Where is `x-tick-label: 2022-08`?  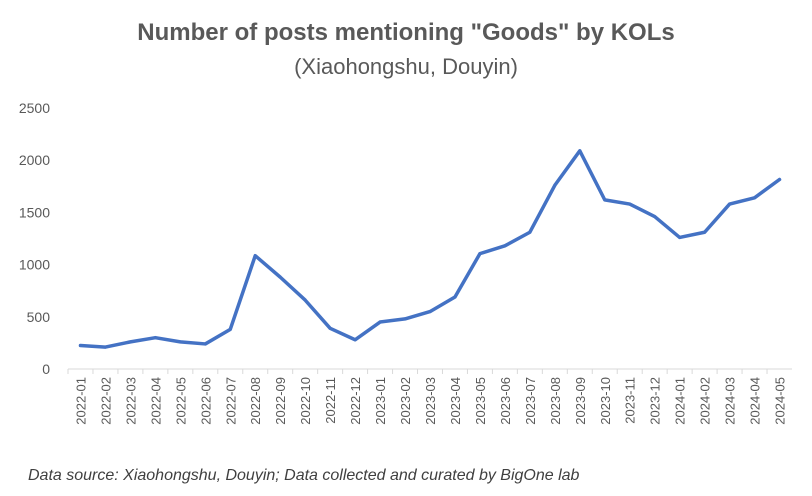
x-tick-label: 2022-08 is located at coordinates (255, 401).